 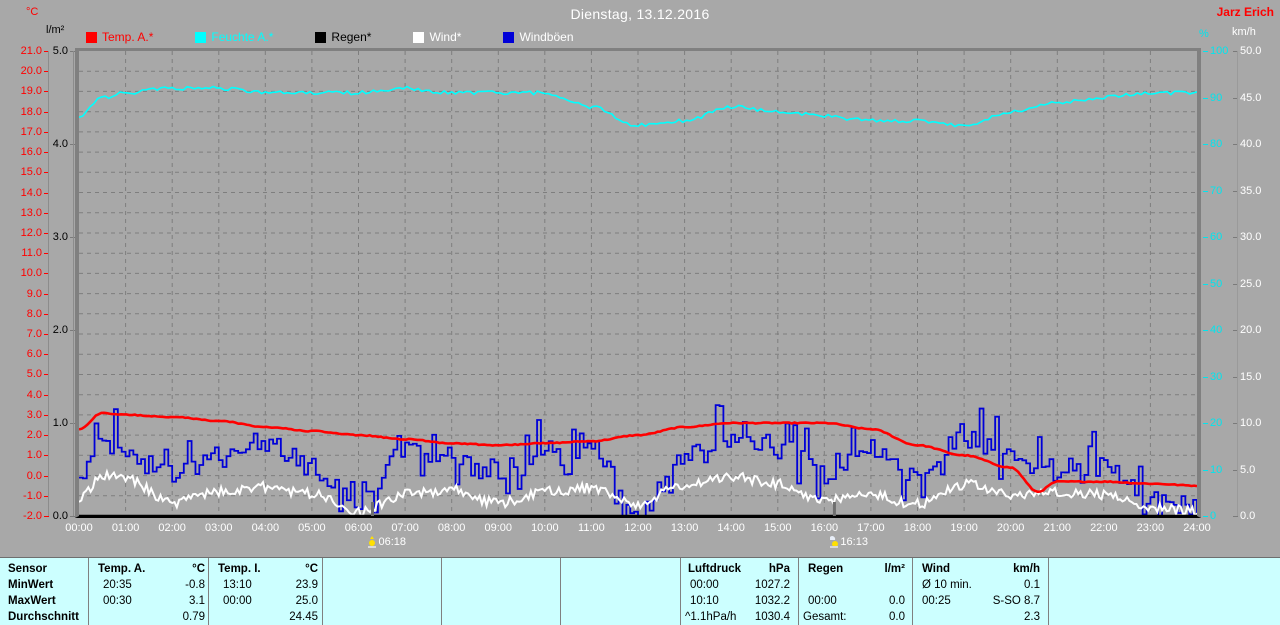 What do you see at coordinates (1251, 97) in the screenshot?
I see `axis-tick-label: 45.0` at bounding box center [1251, 97].